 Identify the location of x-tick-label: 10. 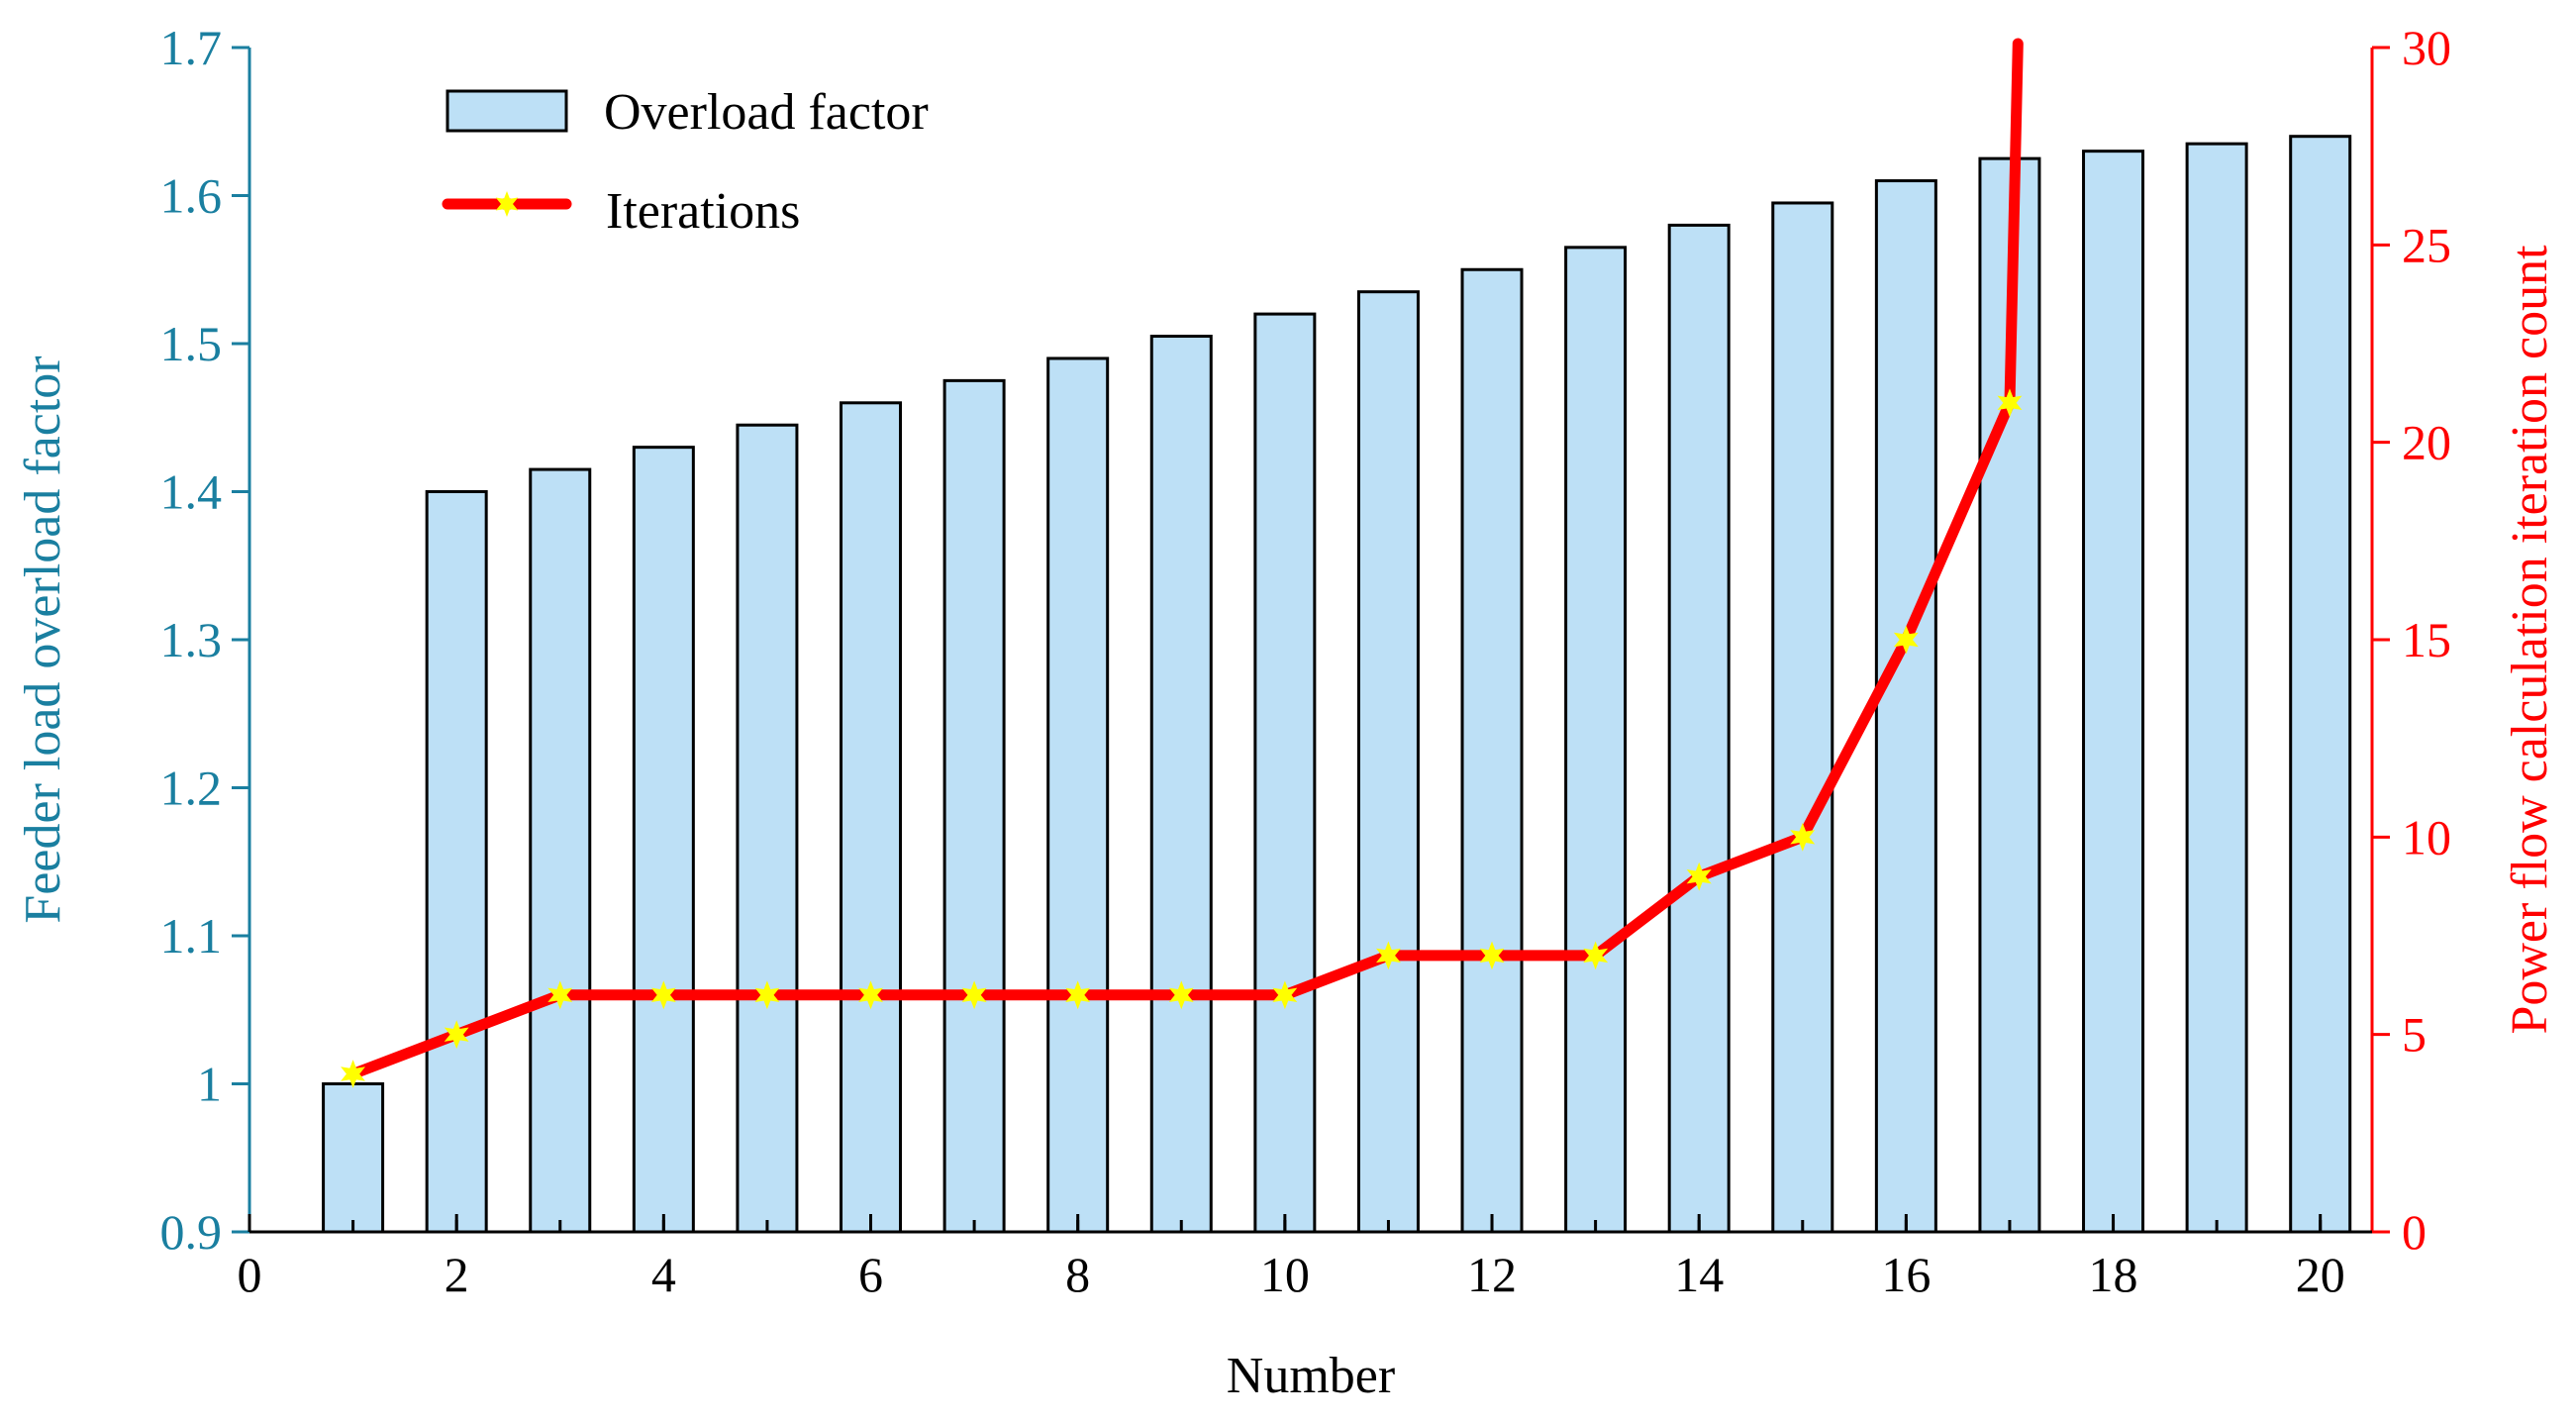
(1285, 1274).